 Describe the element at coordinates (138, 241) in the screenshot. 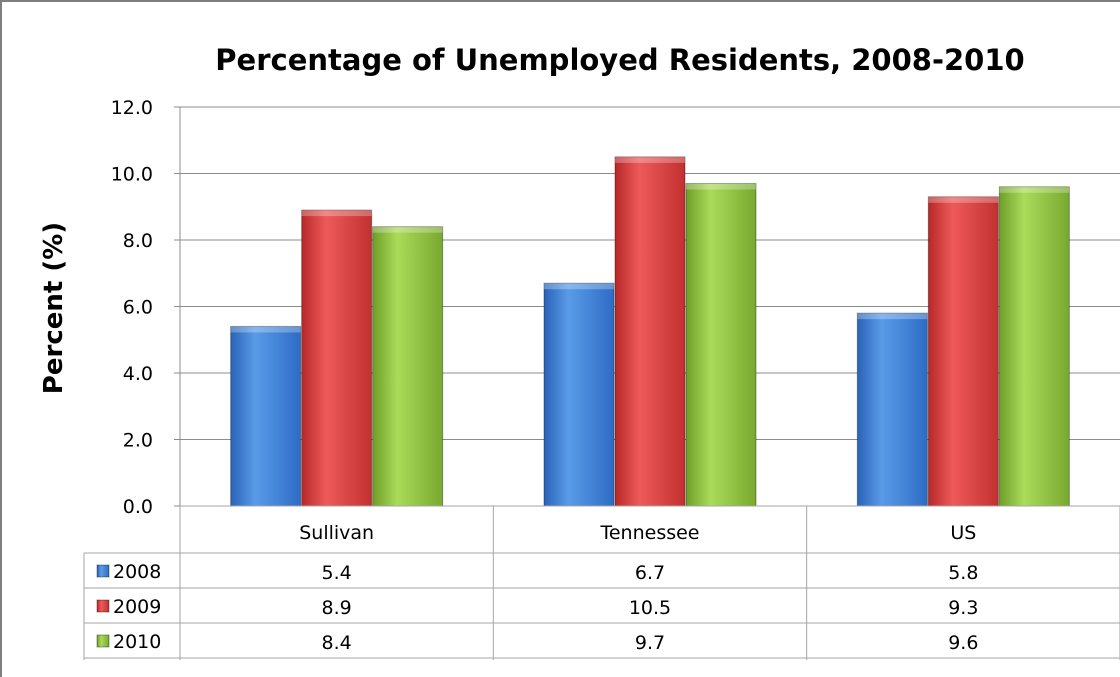

I see `y-tick-label: 8.0` at that location.